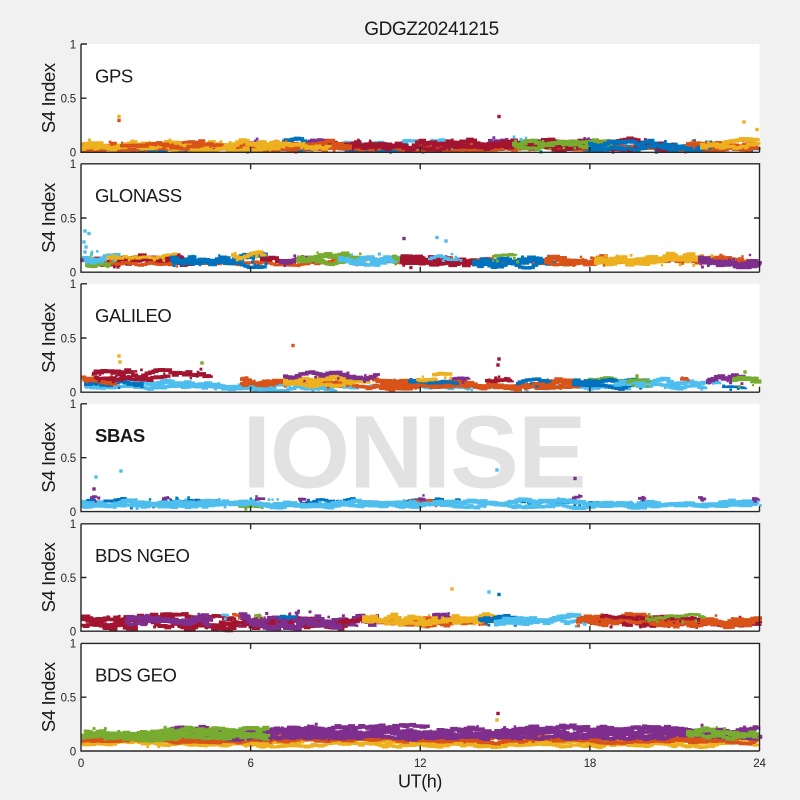 The image size is (800, 800). Describe the element at coordinates (133, 315) in the screenshot. I see `svg-text: GALILEO` at that location.